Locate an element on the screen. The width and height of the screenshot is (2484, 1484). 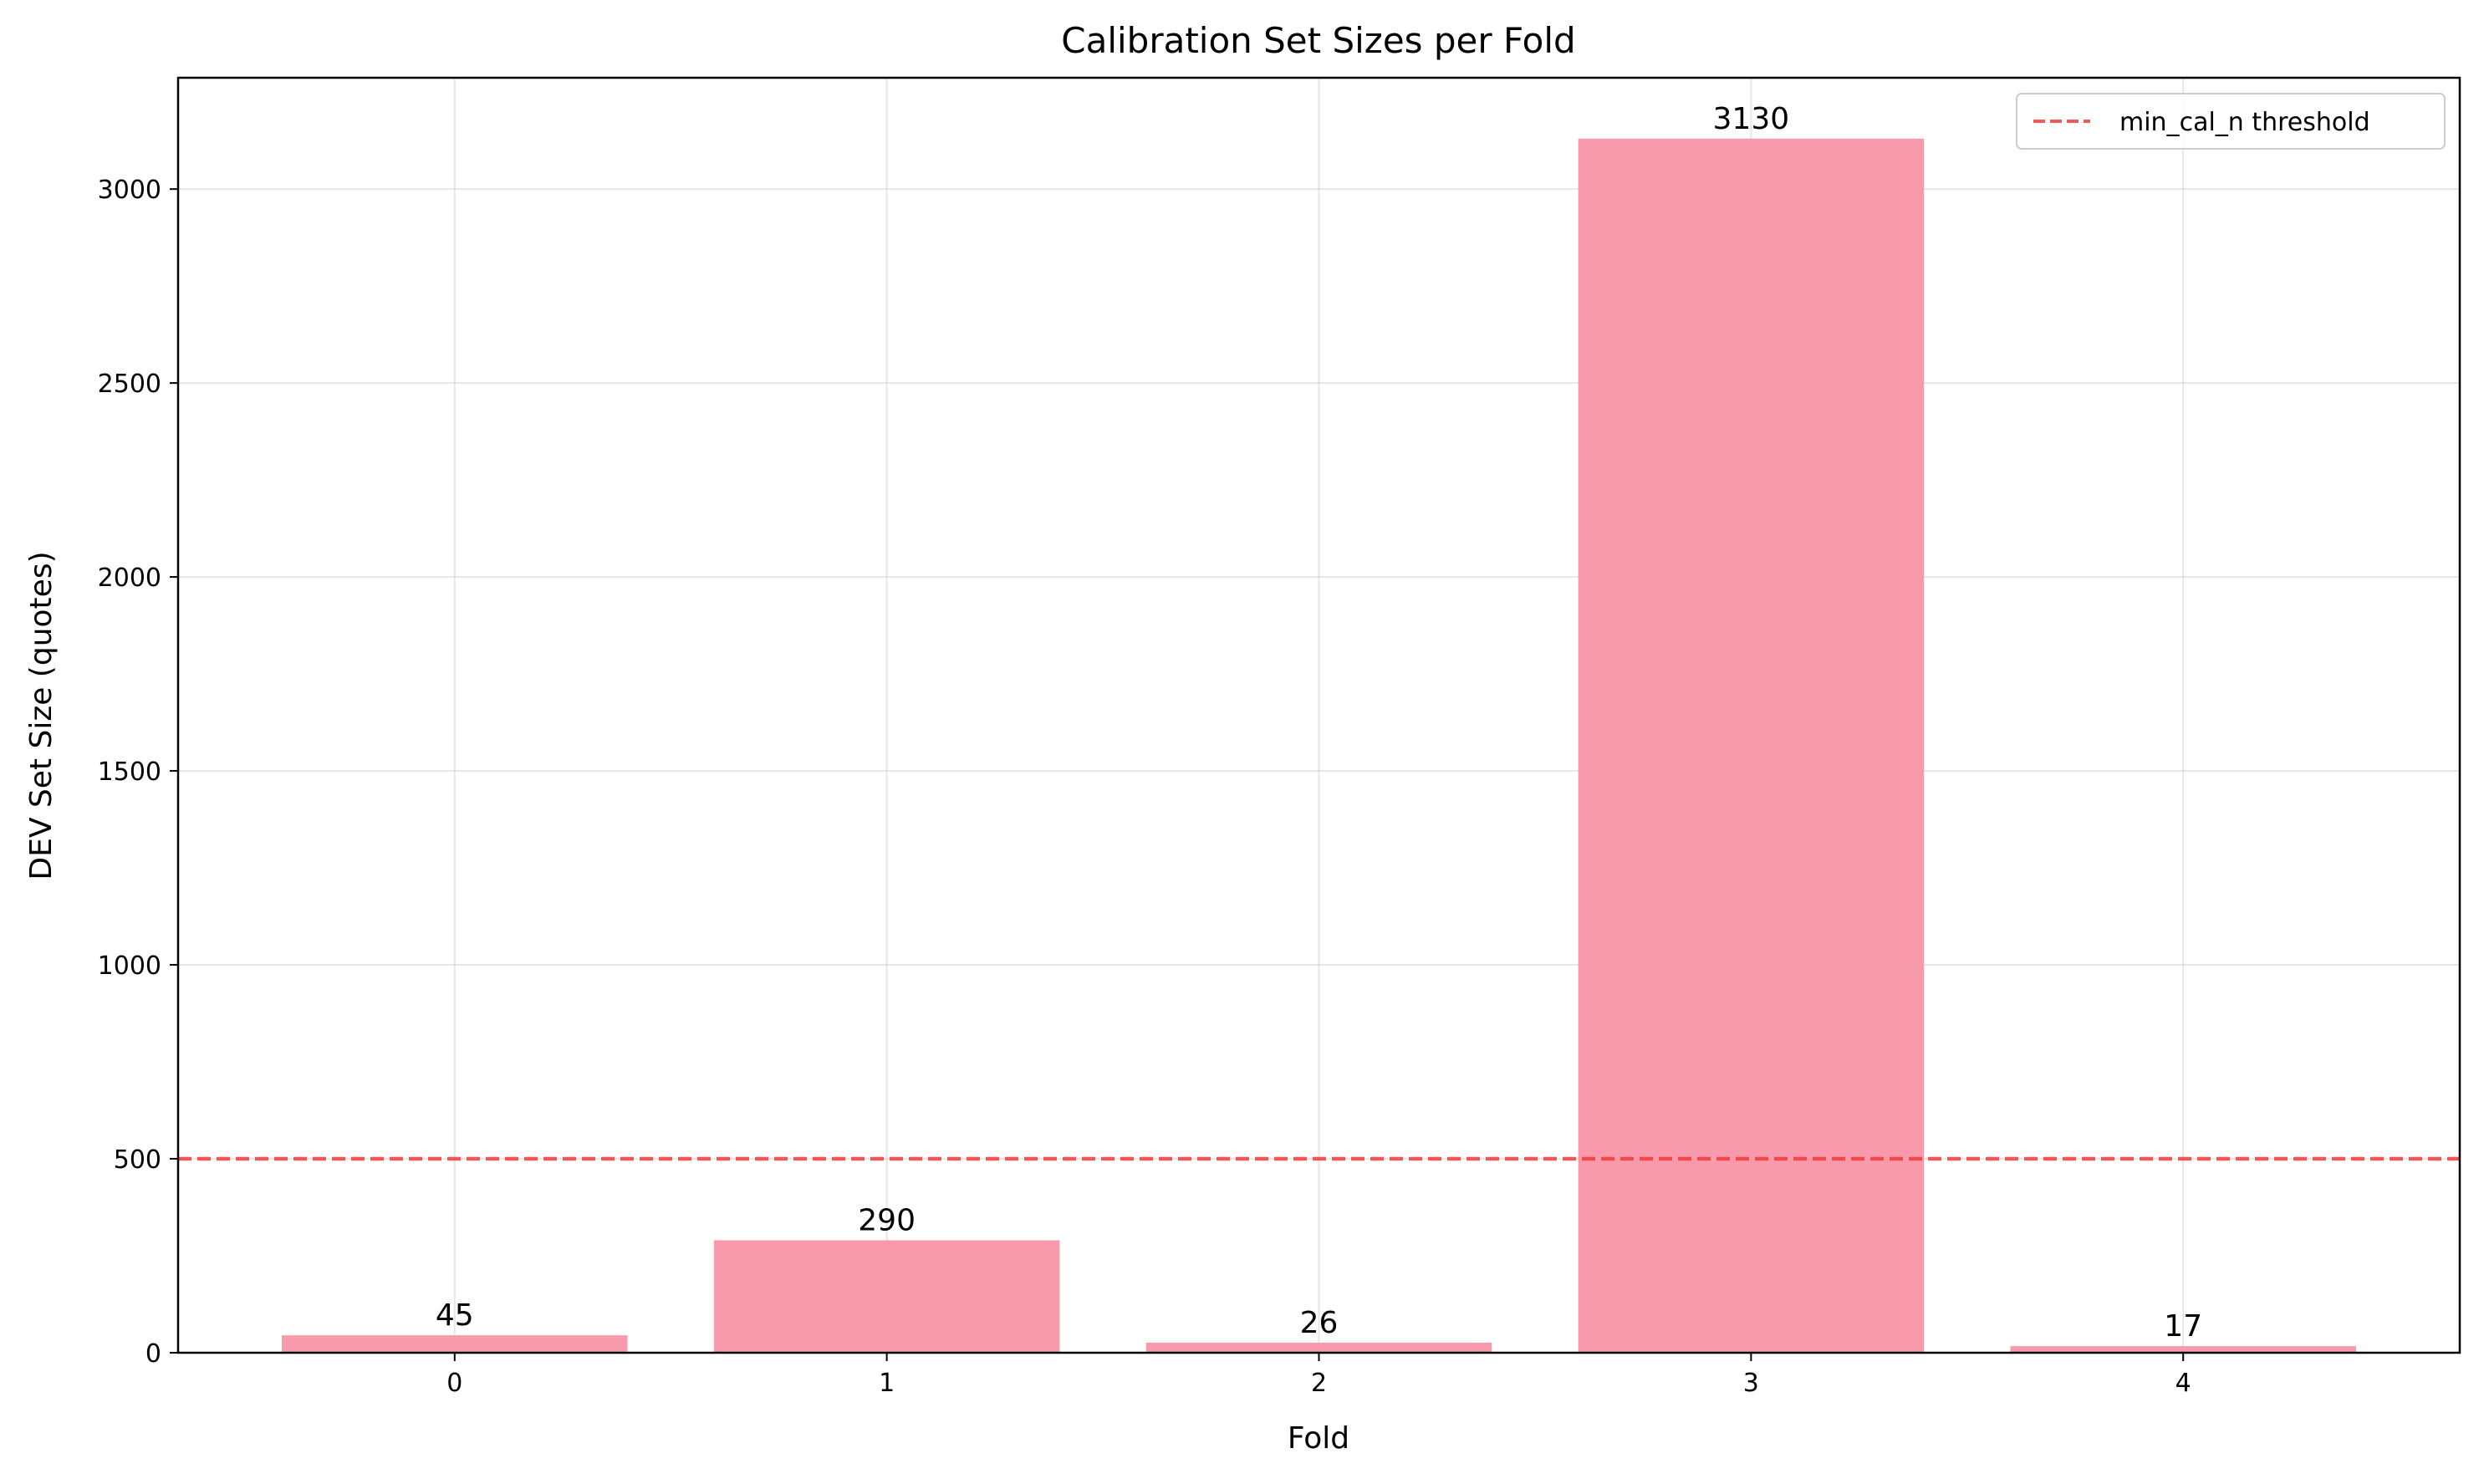
y-tick-label: 3000 is located at coordinates (129, 190).